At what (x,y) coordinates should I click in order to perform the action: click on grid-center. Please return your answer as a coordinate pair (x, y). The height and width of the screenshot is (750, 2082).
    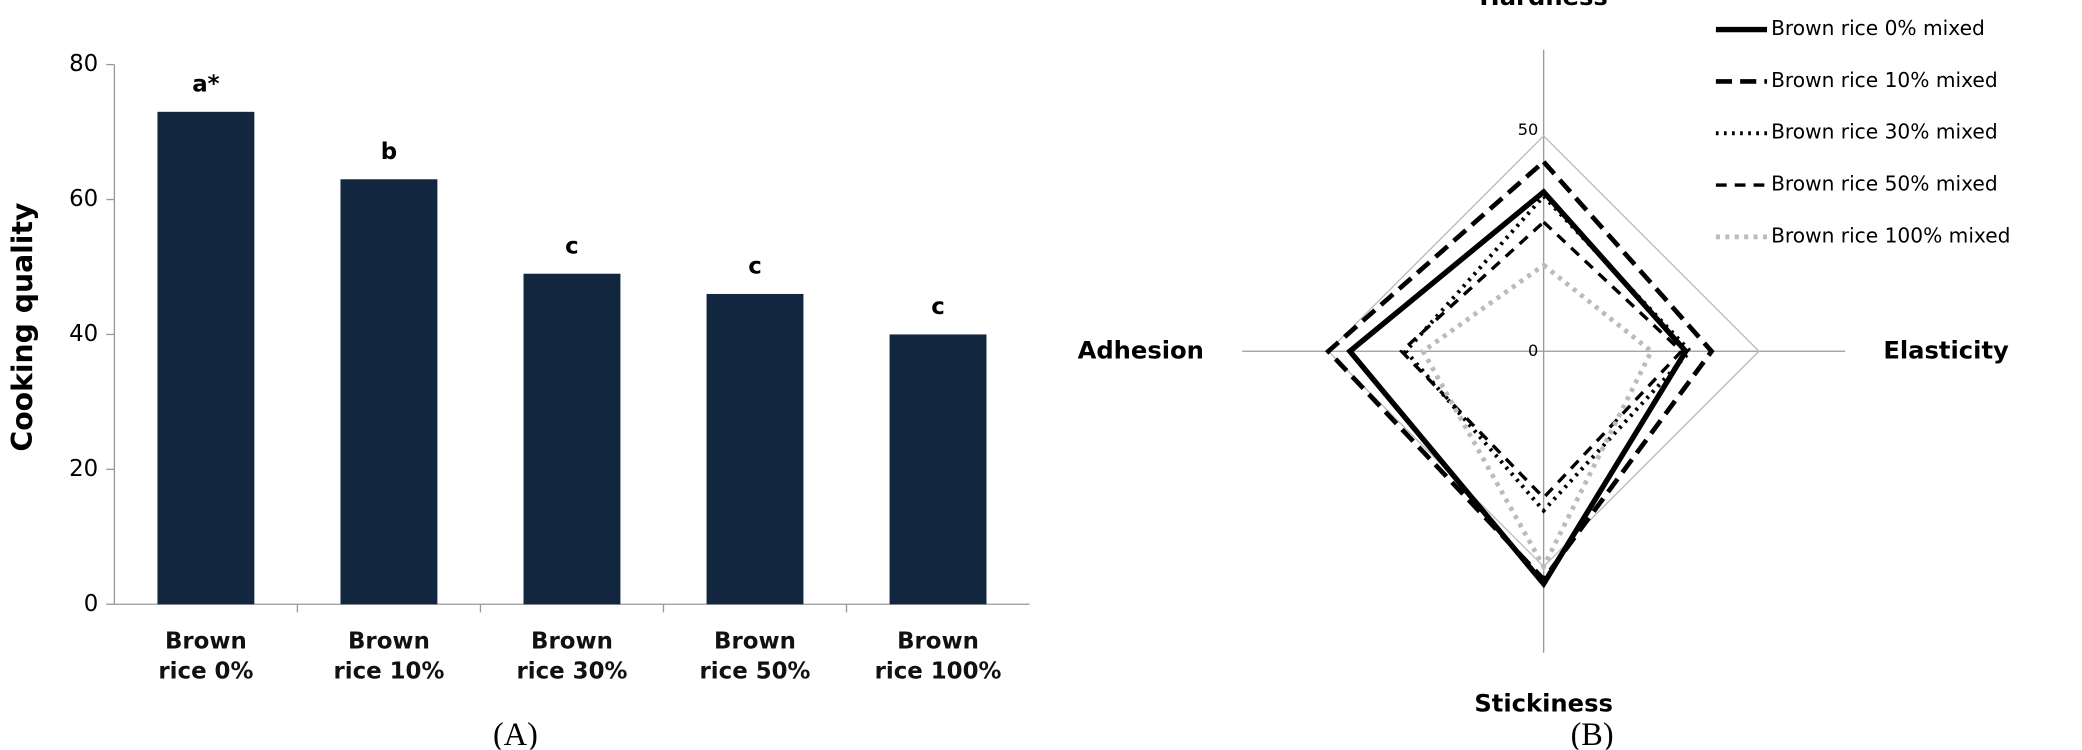
    Looking at the image, I should click on (1543, 351).